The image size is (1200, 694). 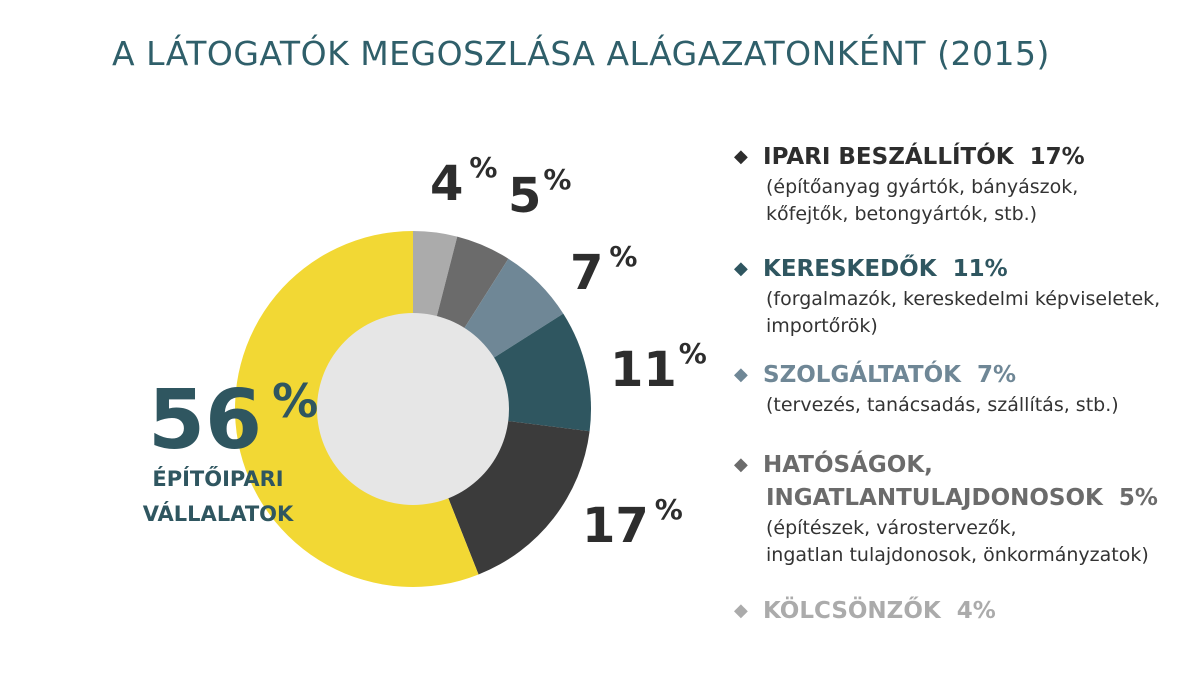 I want to click on donut-center, so click(x=413, y=409).